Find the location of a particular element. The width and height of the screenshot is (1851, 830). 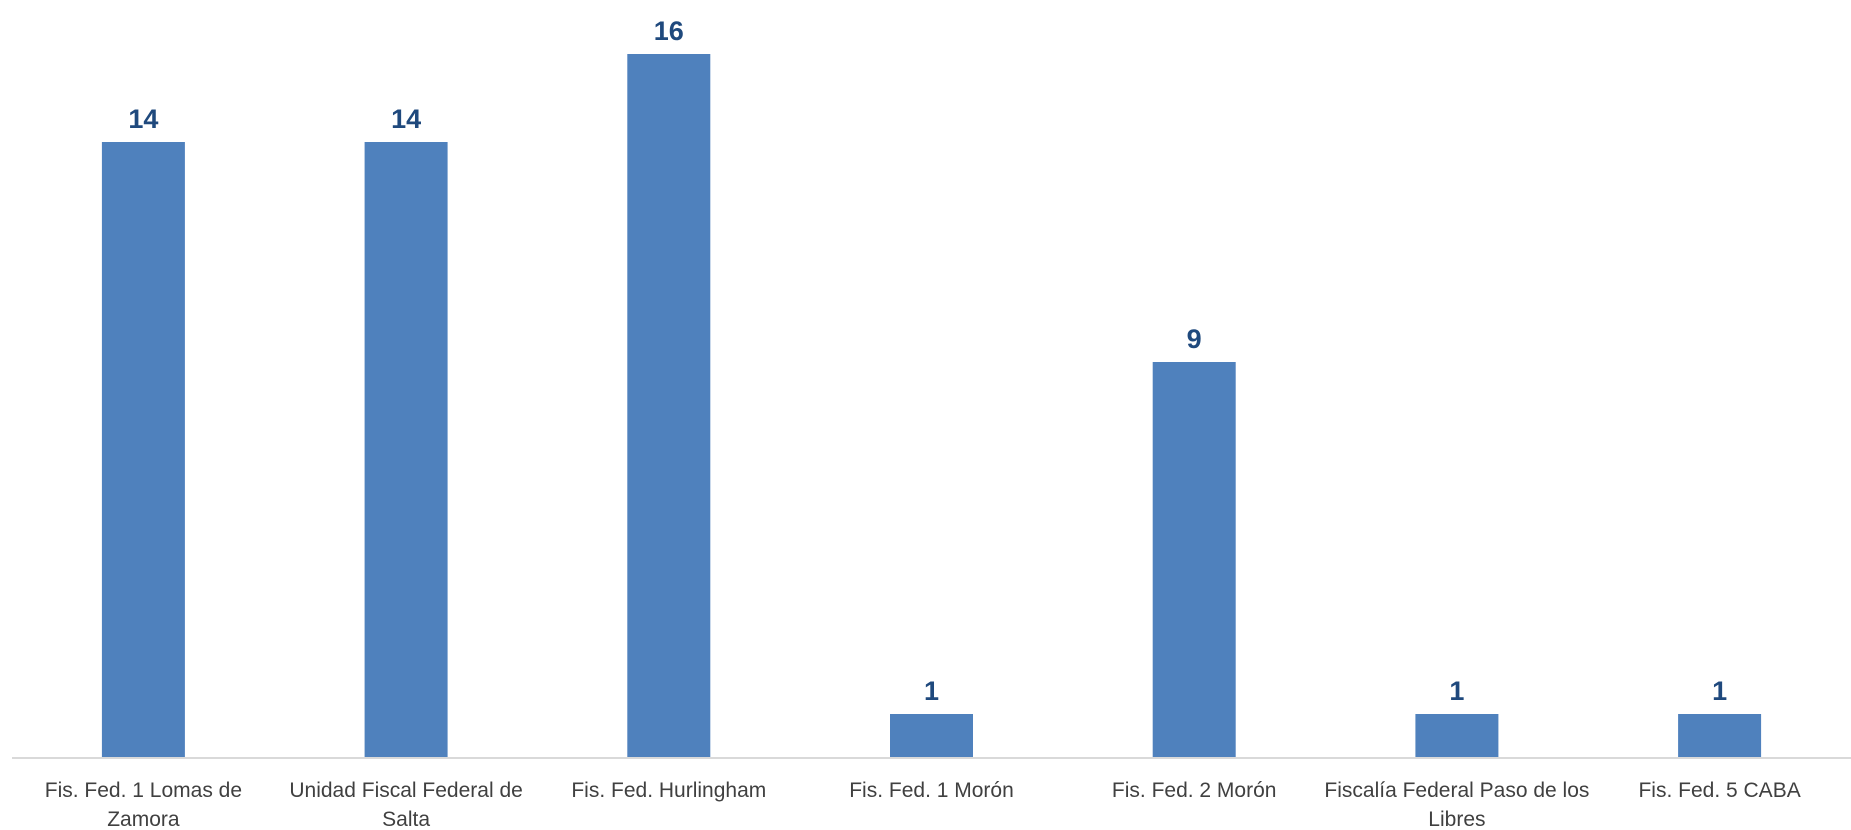

category-label-7: Fis. Fed. 5 CABA is located at coordinates (1719, 790).